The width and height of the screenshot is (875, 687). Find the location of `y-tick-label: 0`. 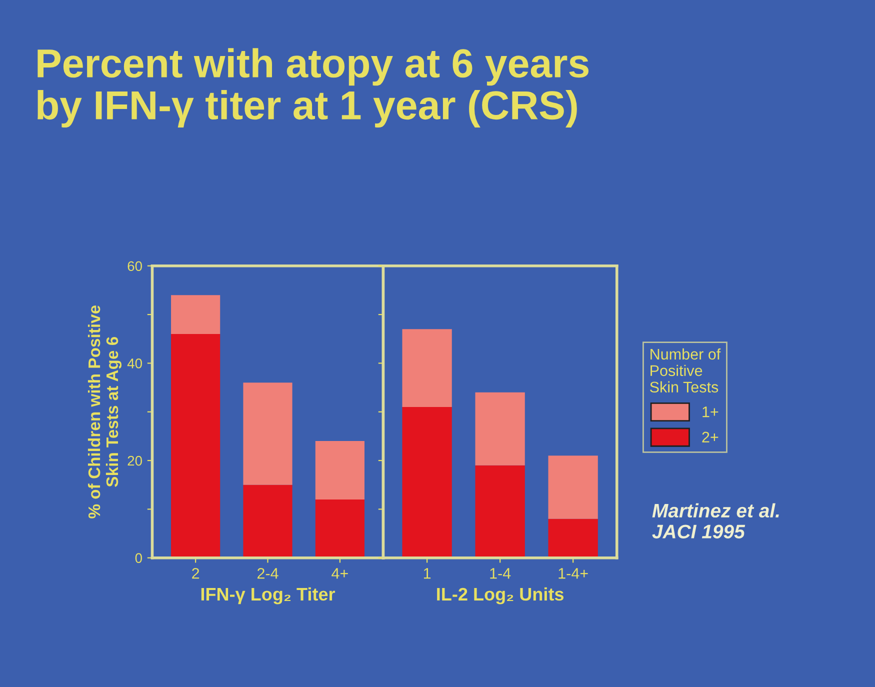

y-tick-label: 0 is located at coordinates (138, 558).